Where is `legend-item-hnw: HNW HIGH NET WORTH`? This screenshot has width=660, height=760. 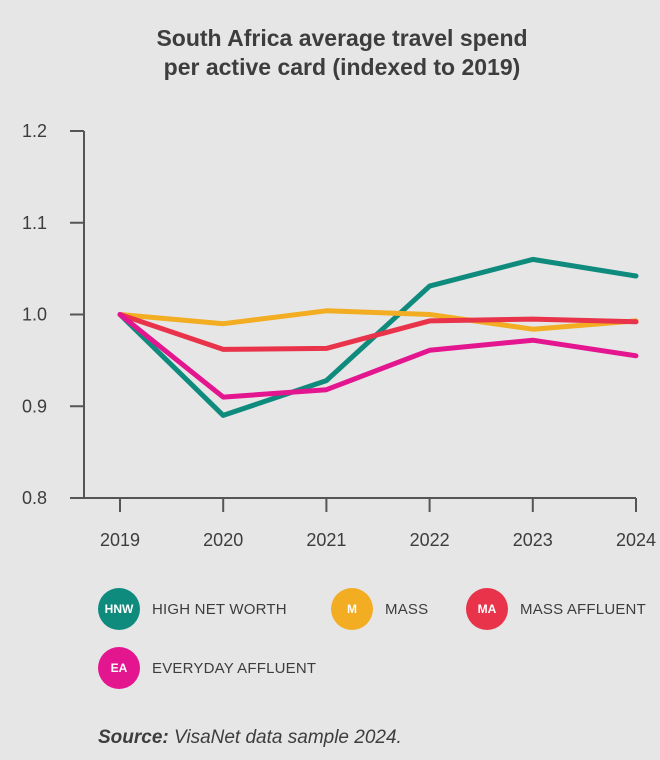
legend-item-hnw: HNW HIGH NET WORTH is located at coordinates (192, 609).